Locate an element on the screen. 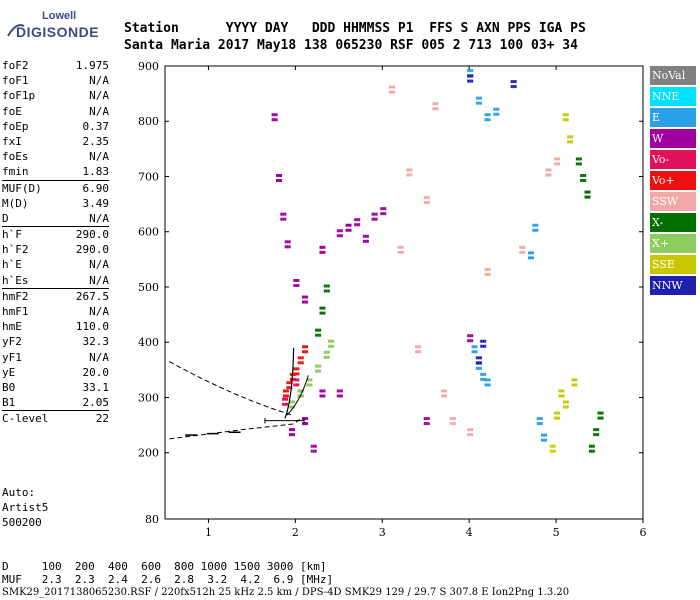 This screenshot has width=700, height=600. param-row: foEp 0.37 is located at coordinates (55, 126).